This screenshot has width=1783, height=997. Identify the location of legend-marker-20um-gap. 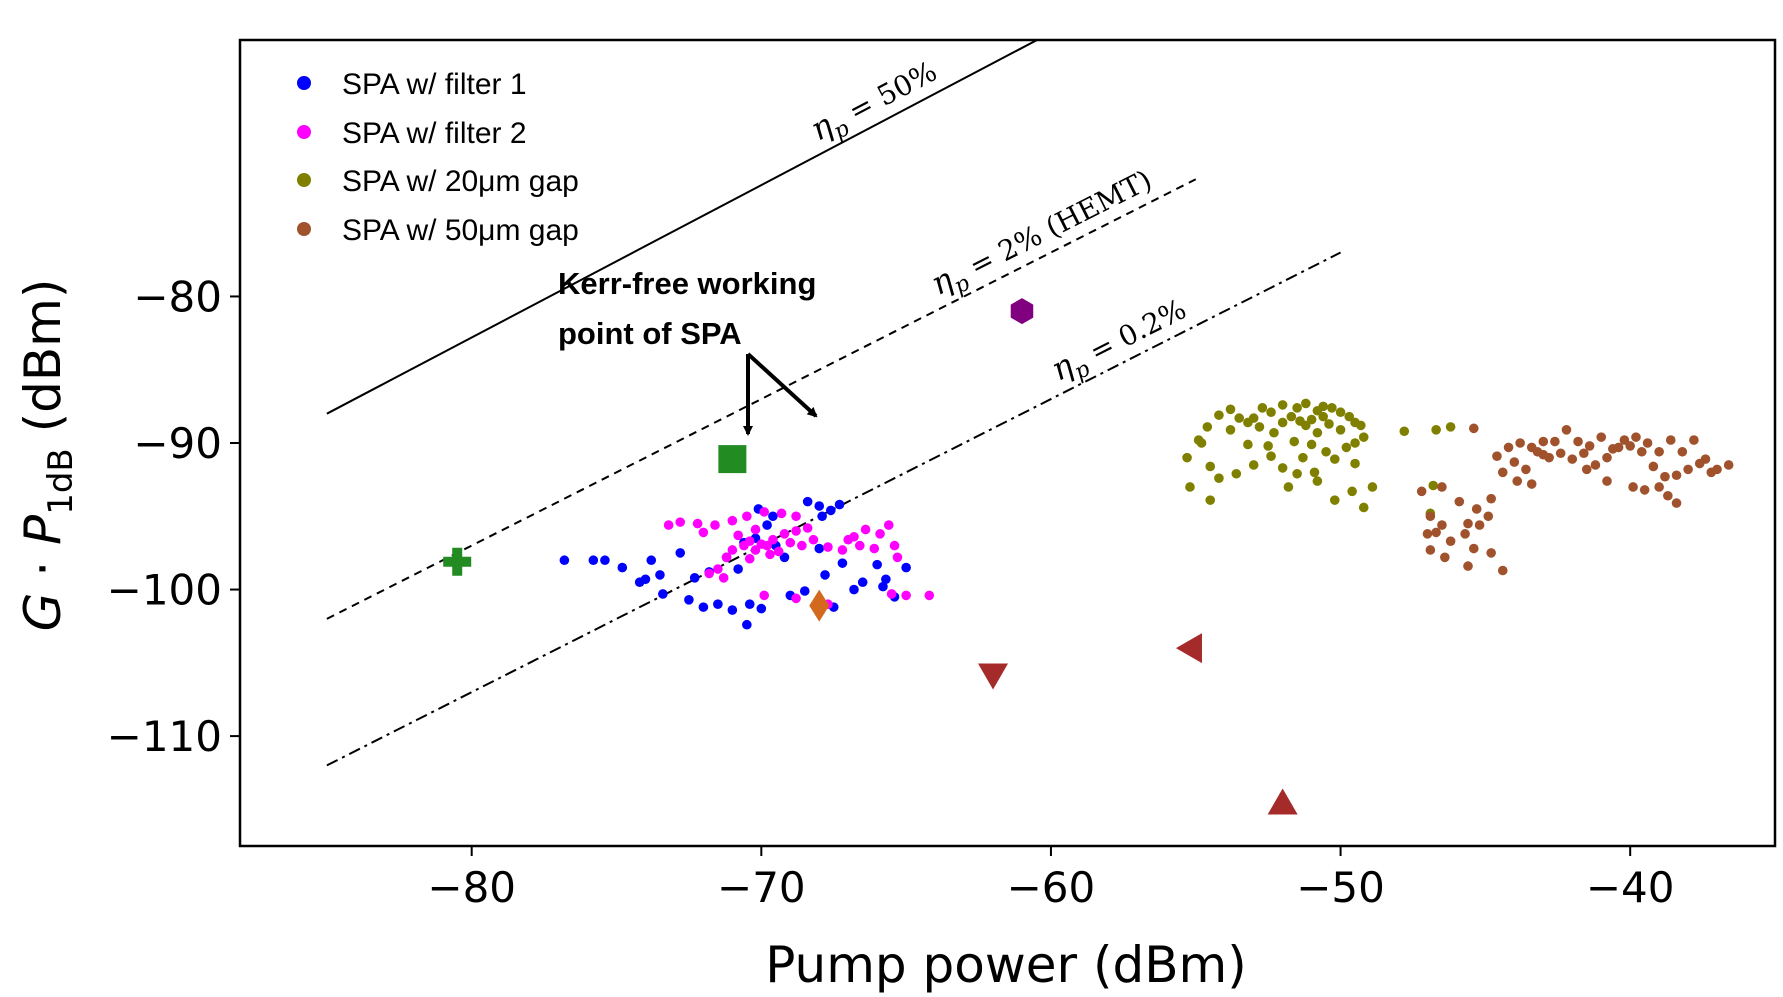
(304, 180).